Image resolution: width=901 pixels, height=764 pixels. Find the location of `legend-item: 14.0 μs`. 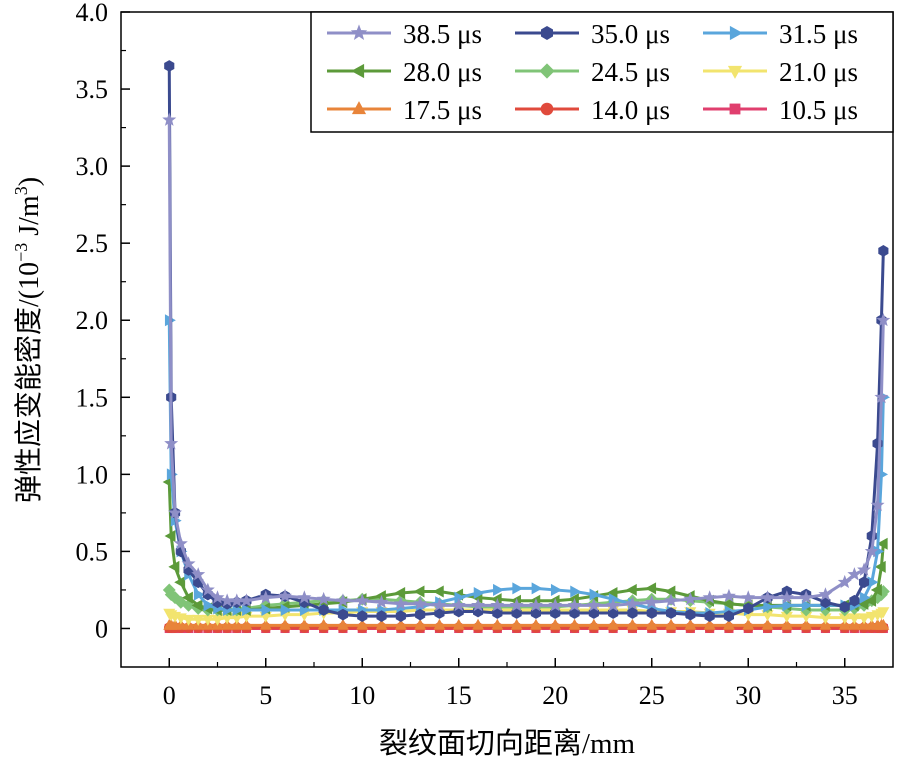

legend-item: 14.0 μs is located at coordinates (592, 110).